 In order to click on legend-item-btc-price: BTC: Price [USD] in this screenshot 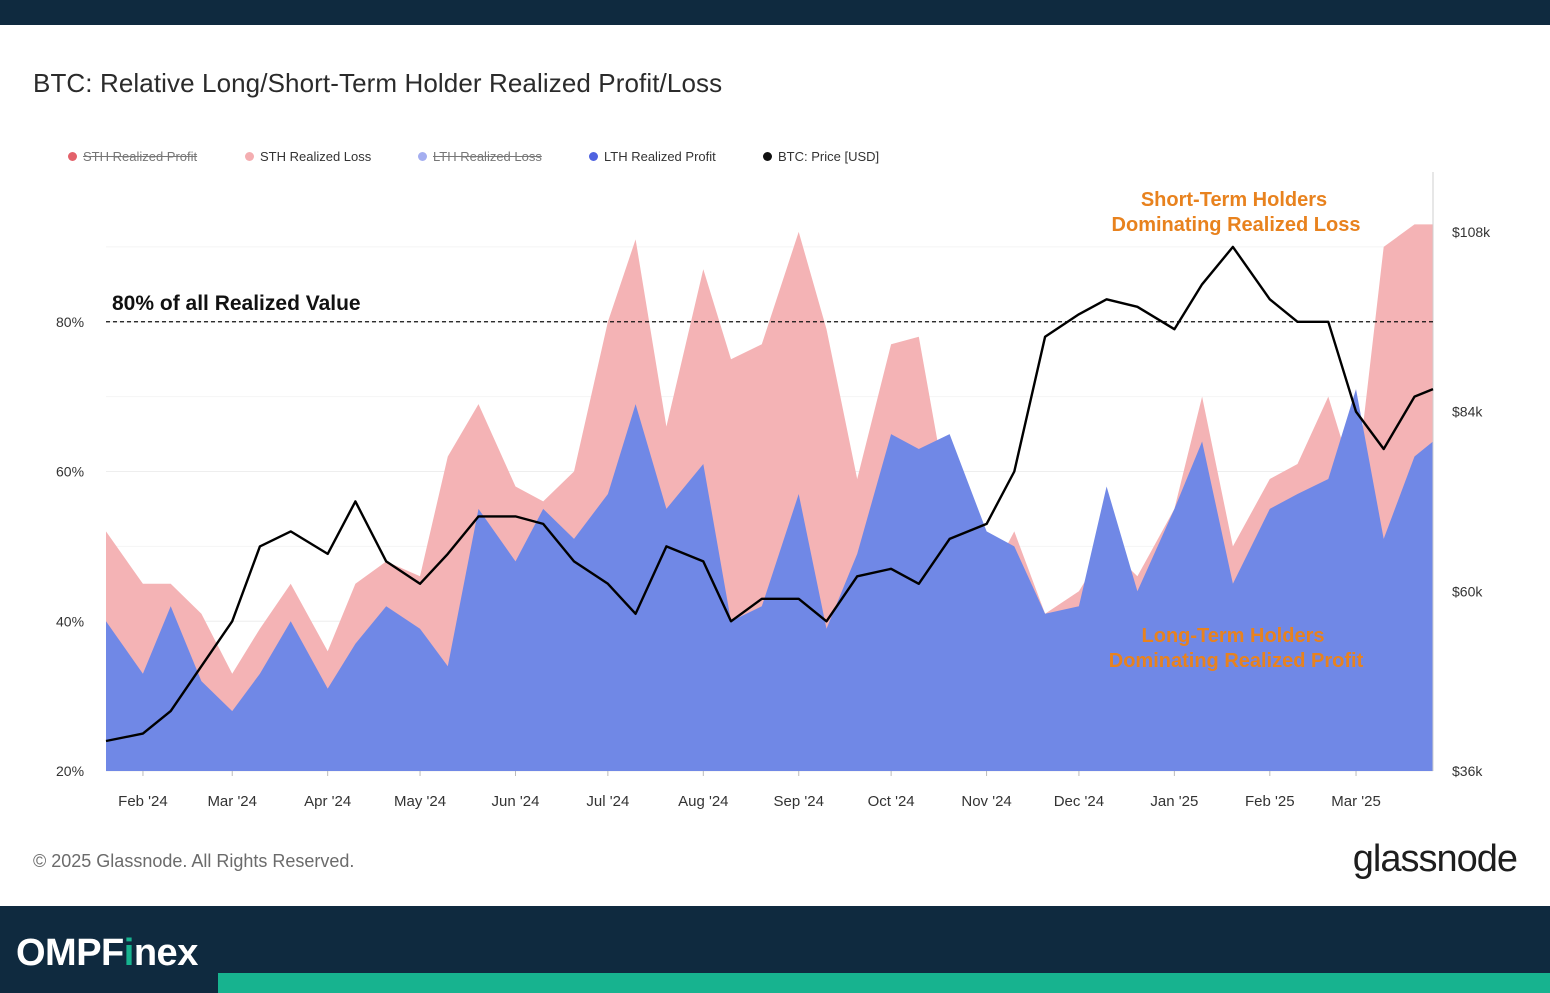, I will do `click(821, 156)`.